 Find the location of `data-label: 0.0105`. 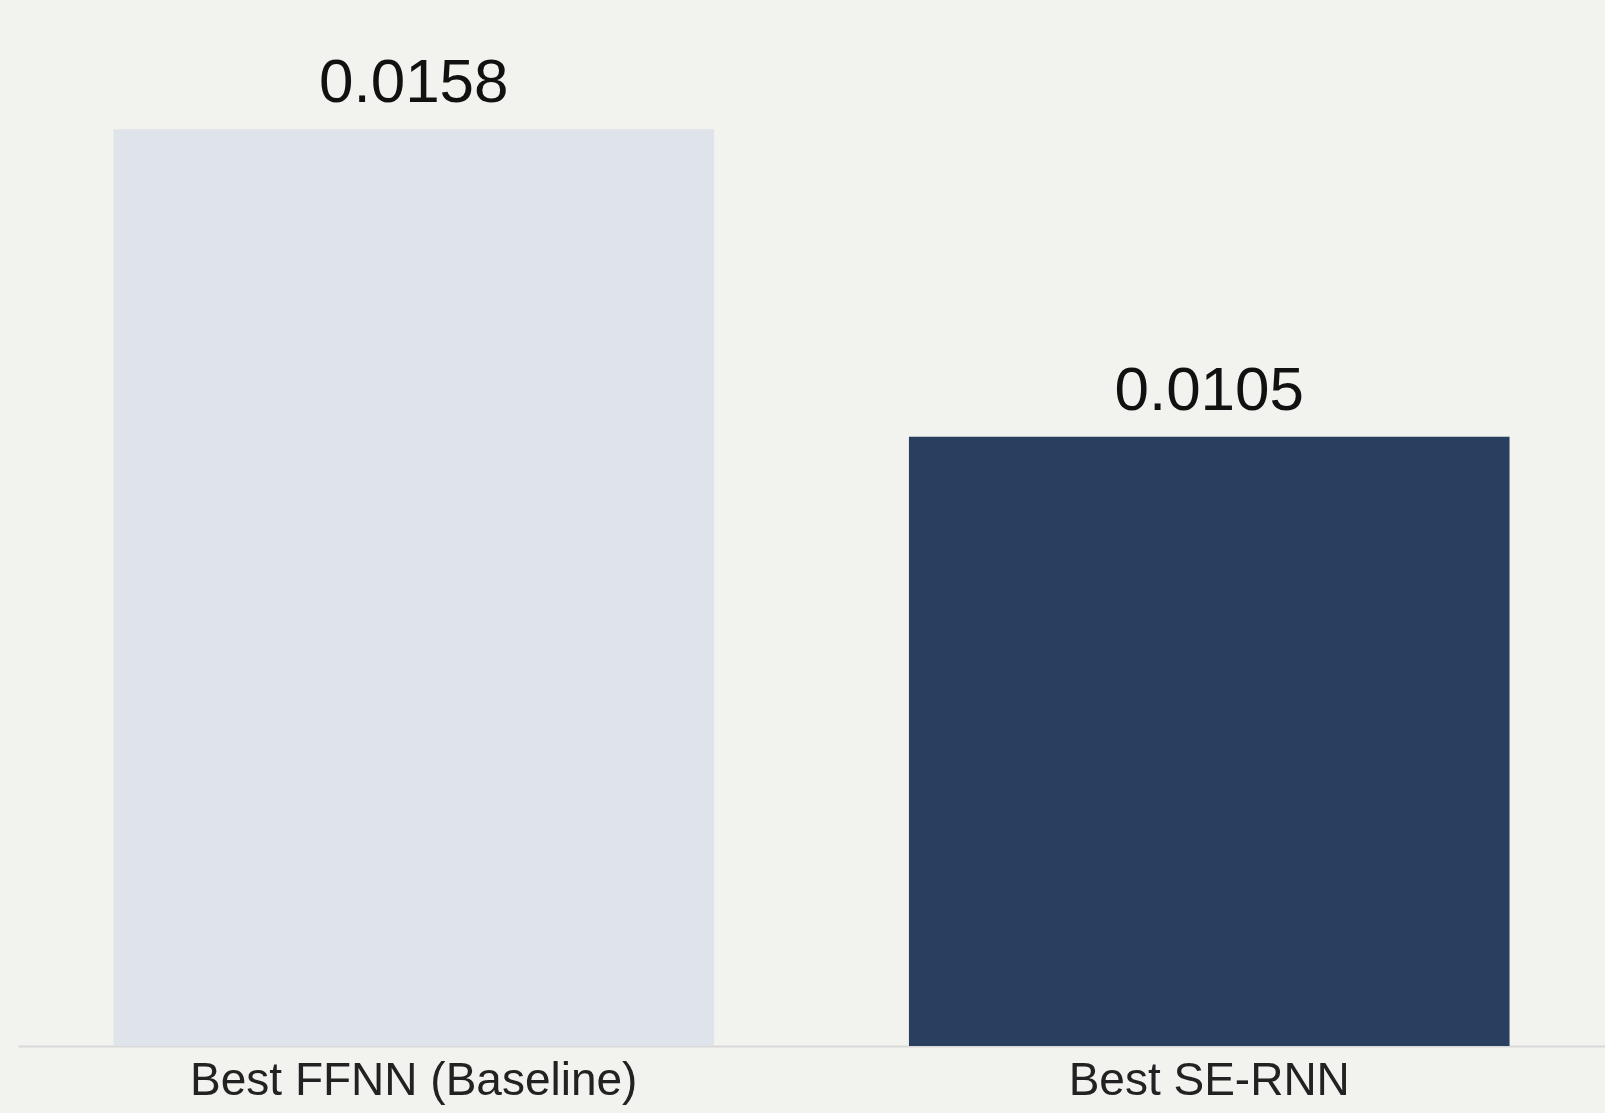

data-label: 0.0105 is located at coordinates (1209, 388).